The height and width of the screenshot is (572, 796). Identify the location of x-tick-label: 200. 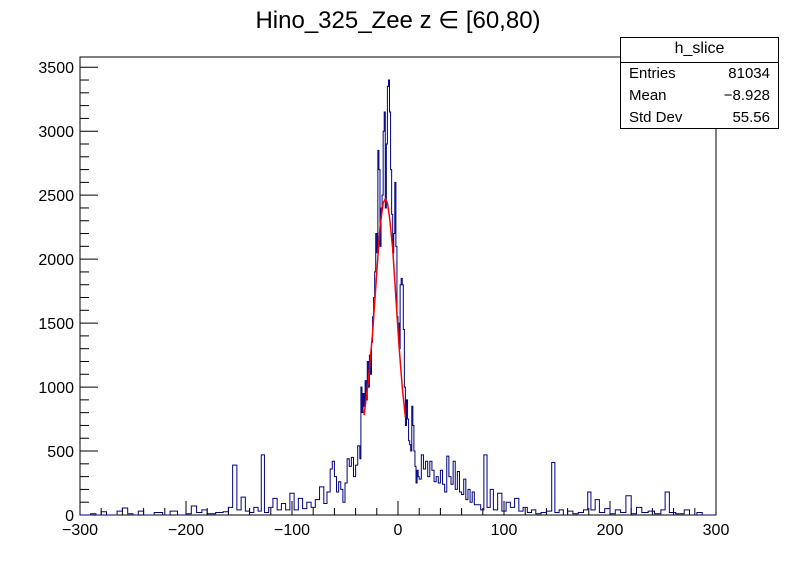
(610, 530).